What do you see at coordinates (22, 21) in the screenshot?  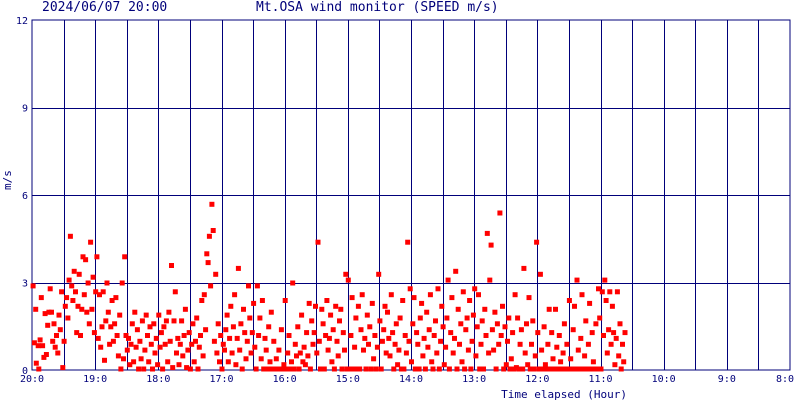 I see `y-tick-label: 12` at bounding box center [22, 21].